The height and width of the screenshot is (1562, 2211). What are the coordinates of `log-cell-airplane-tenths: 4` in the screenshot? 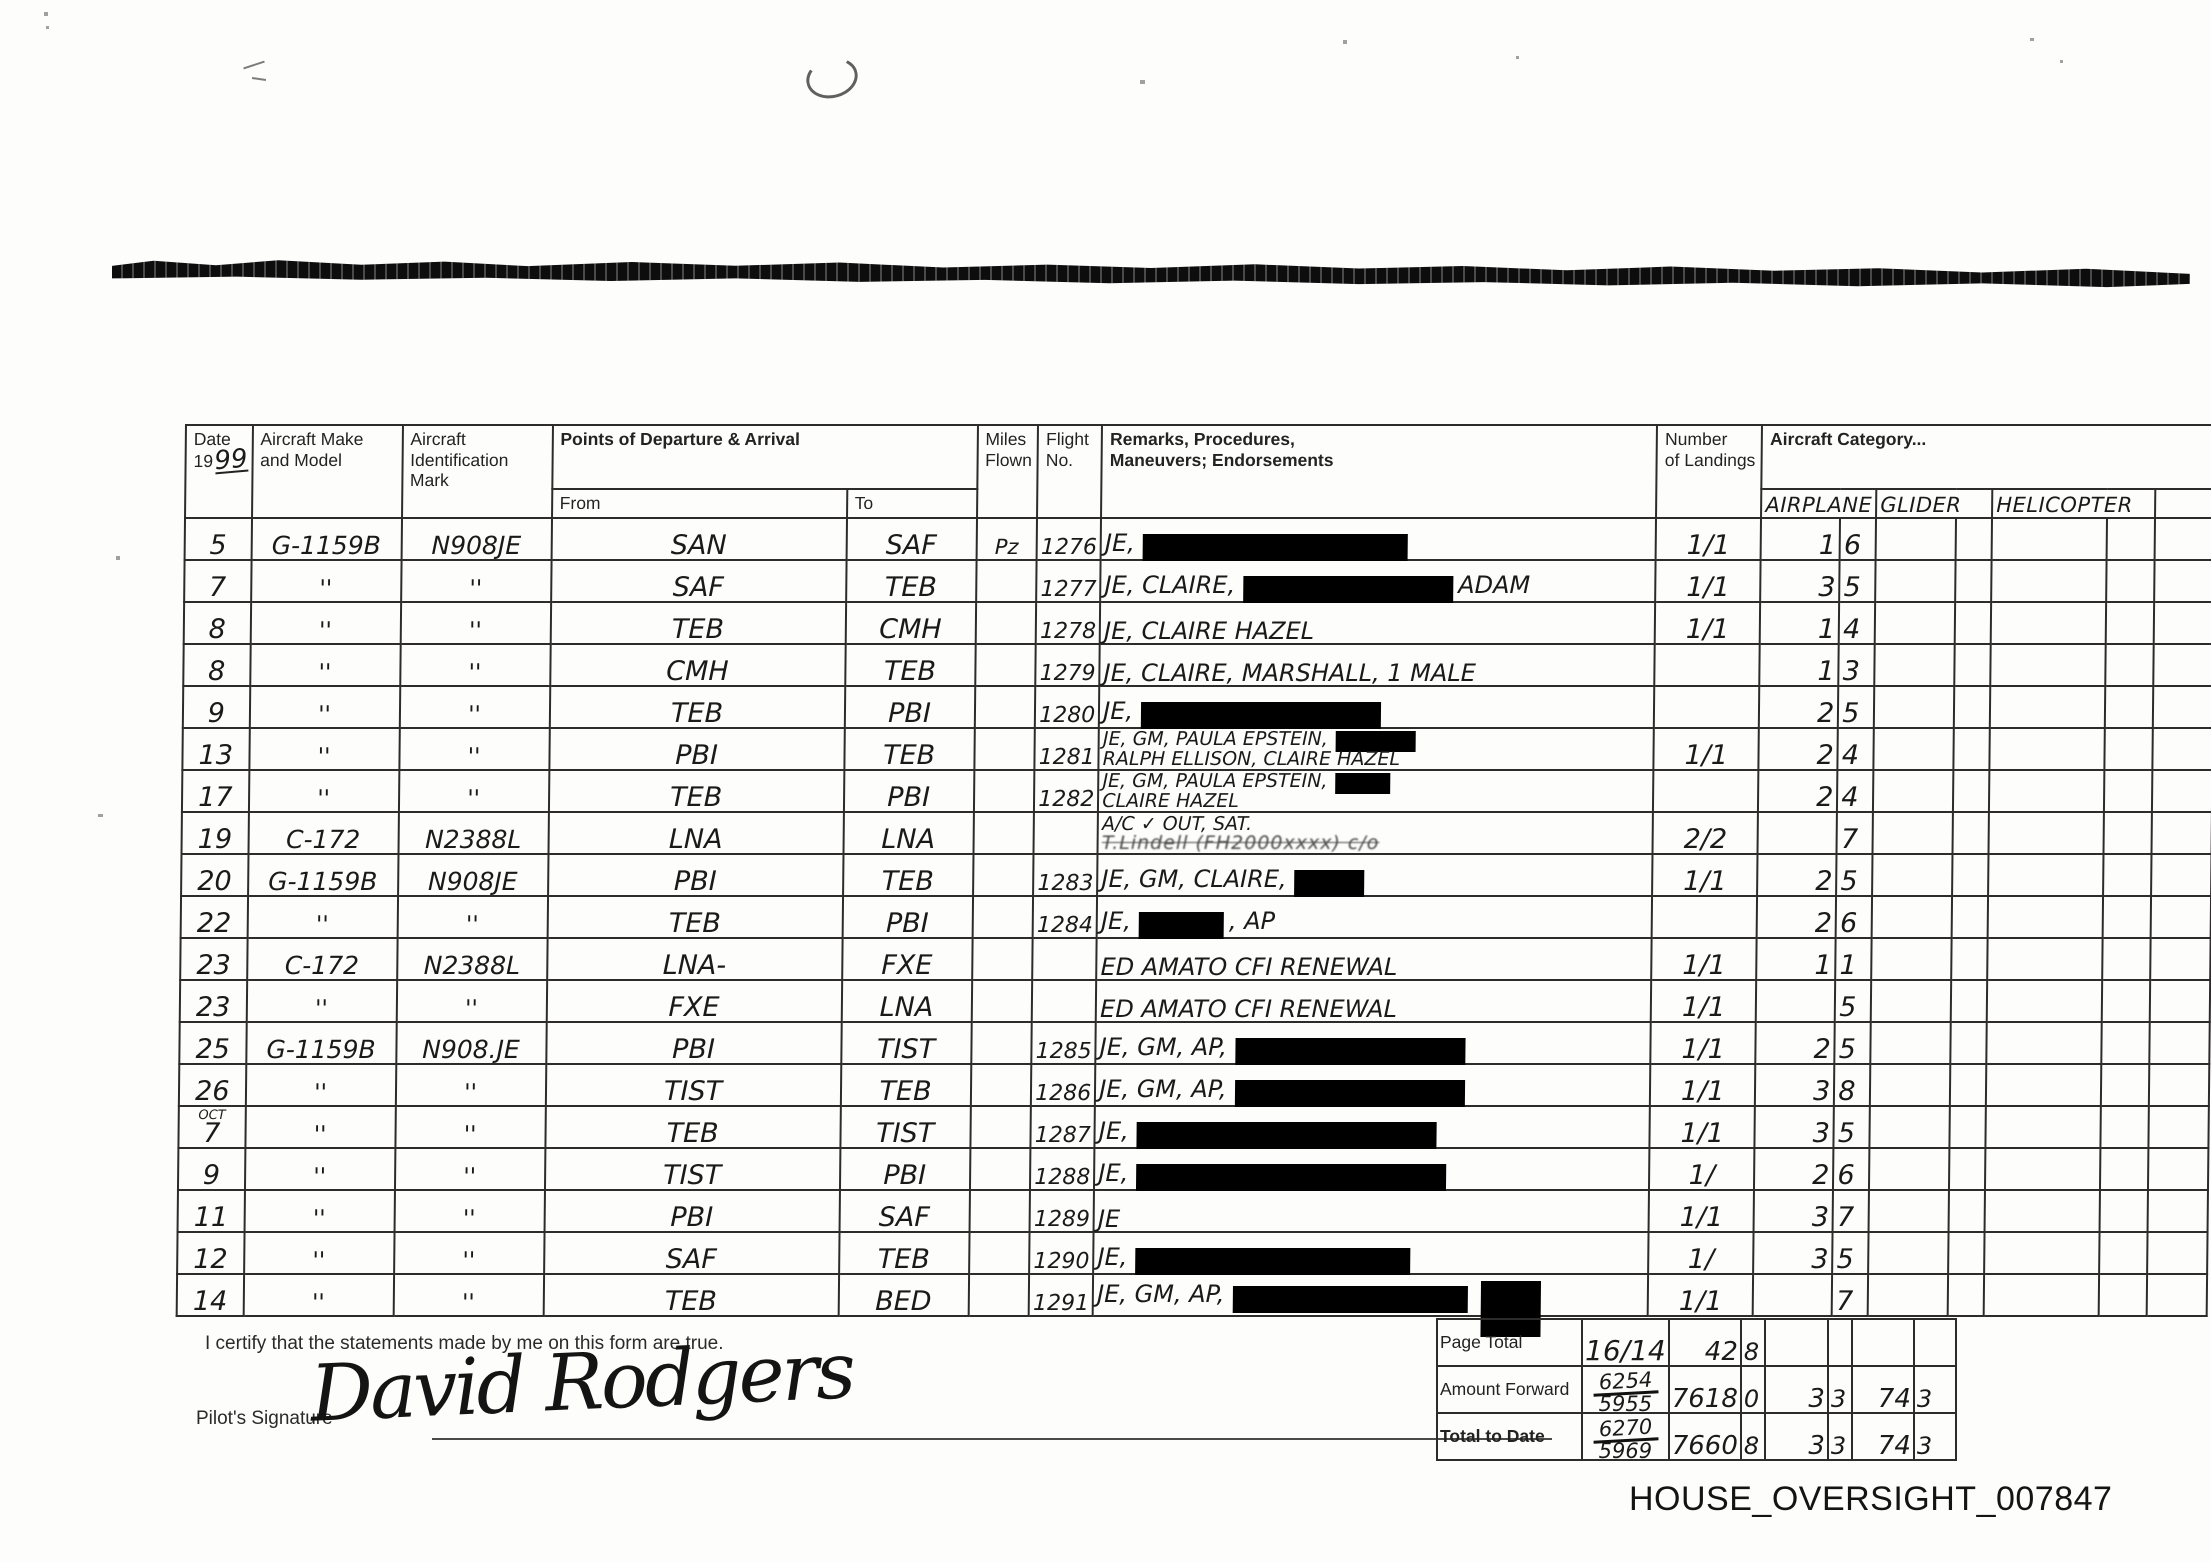 It's located at (1855, 791).